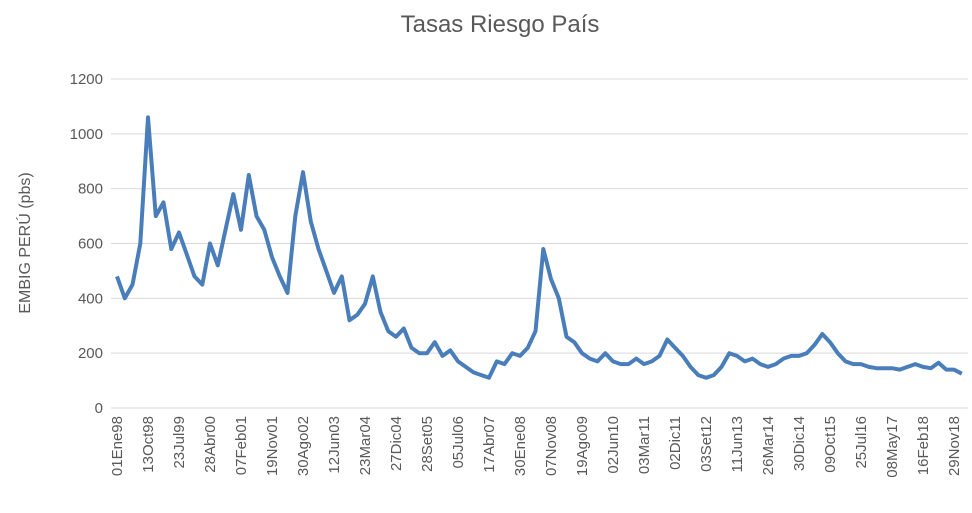  What do you see at coordinates (458, 442) in the screenshot?
I see `x-tick-label: 05Jul06` at bounding box center [458, 442].